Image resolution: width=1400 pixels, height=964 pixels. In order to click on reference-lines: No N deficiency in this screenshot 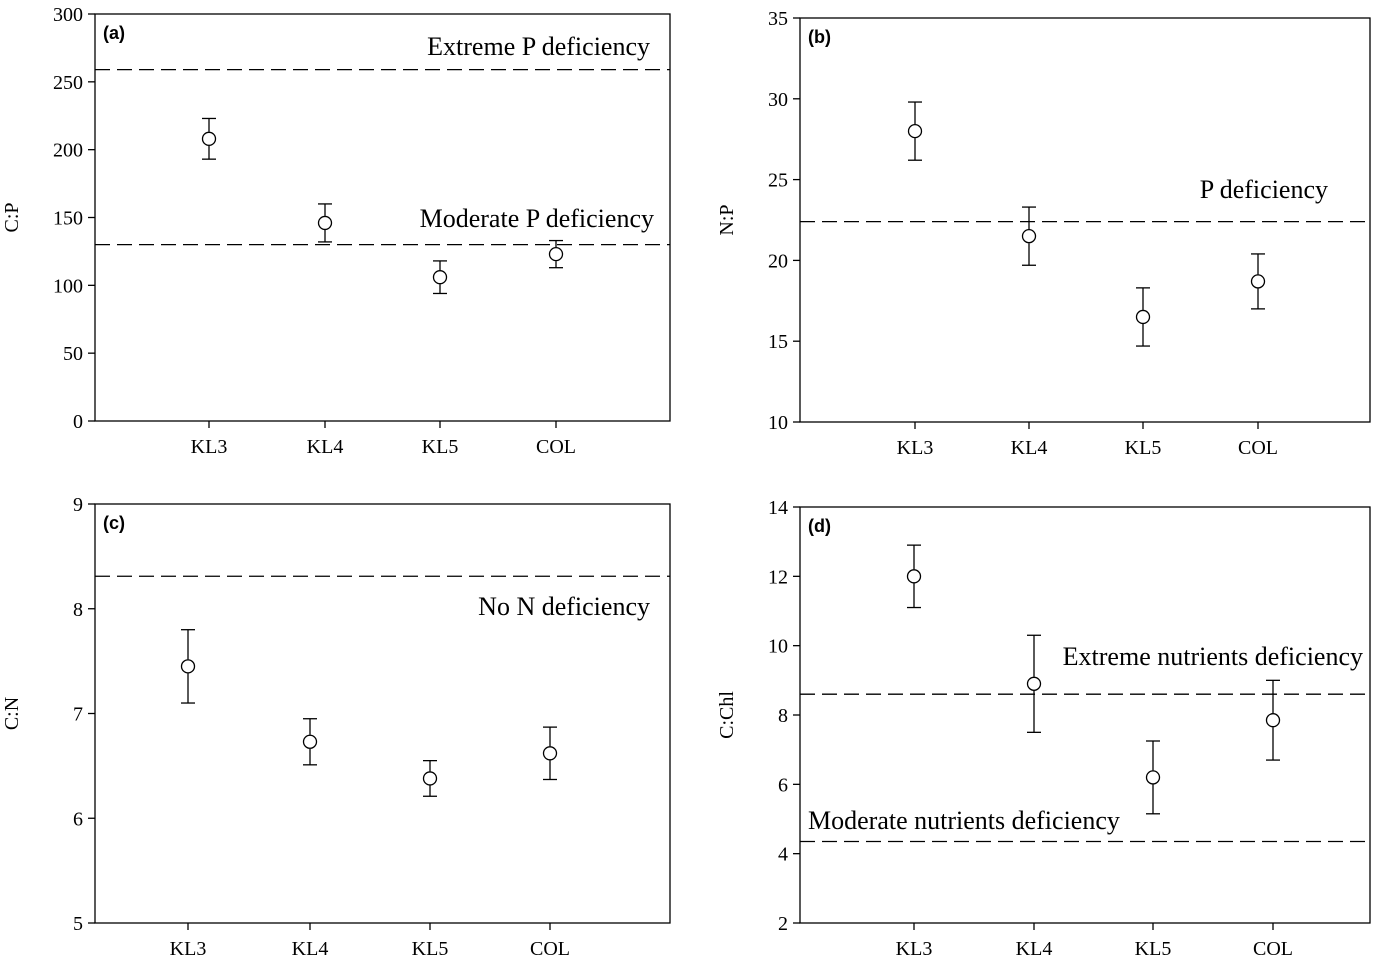, I will do `click(382, 598)`.